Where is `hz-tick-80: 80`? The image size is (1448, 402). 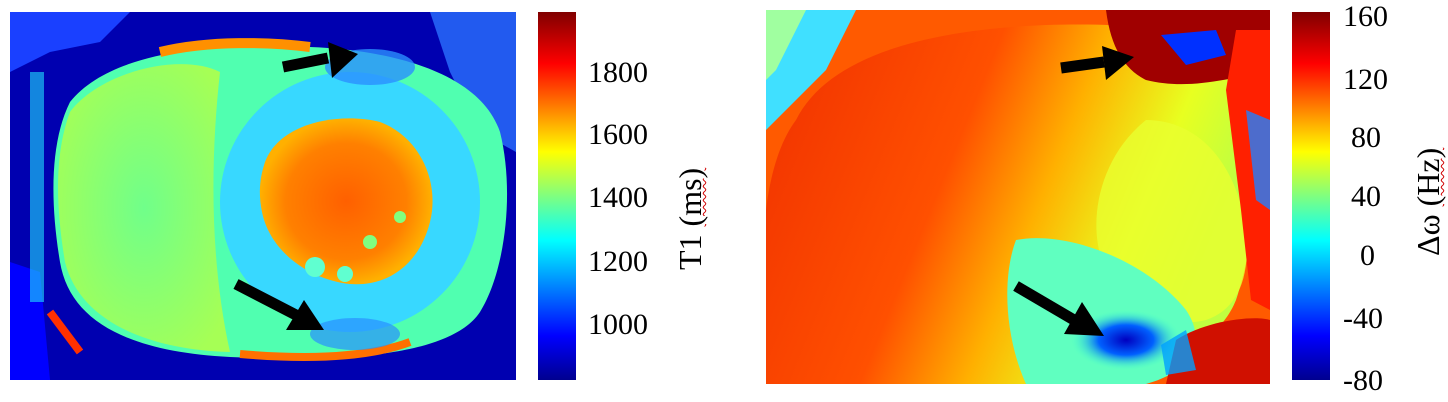 hz-tick-80: 80 is located at coordinates (1366, 137).